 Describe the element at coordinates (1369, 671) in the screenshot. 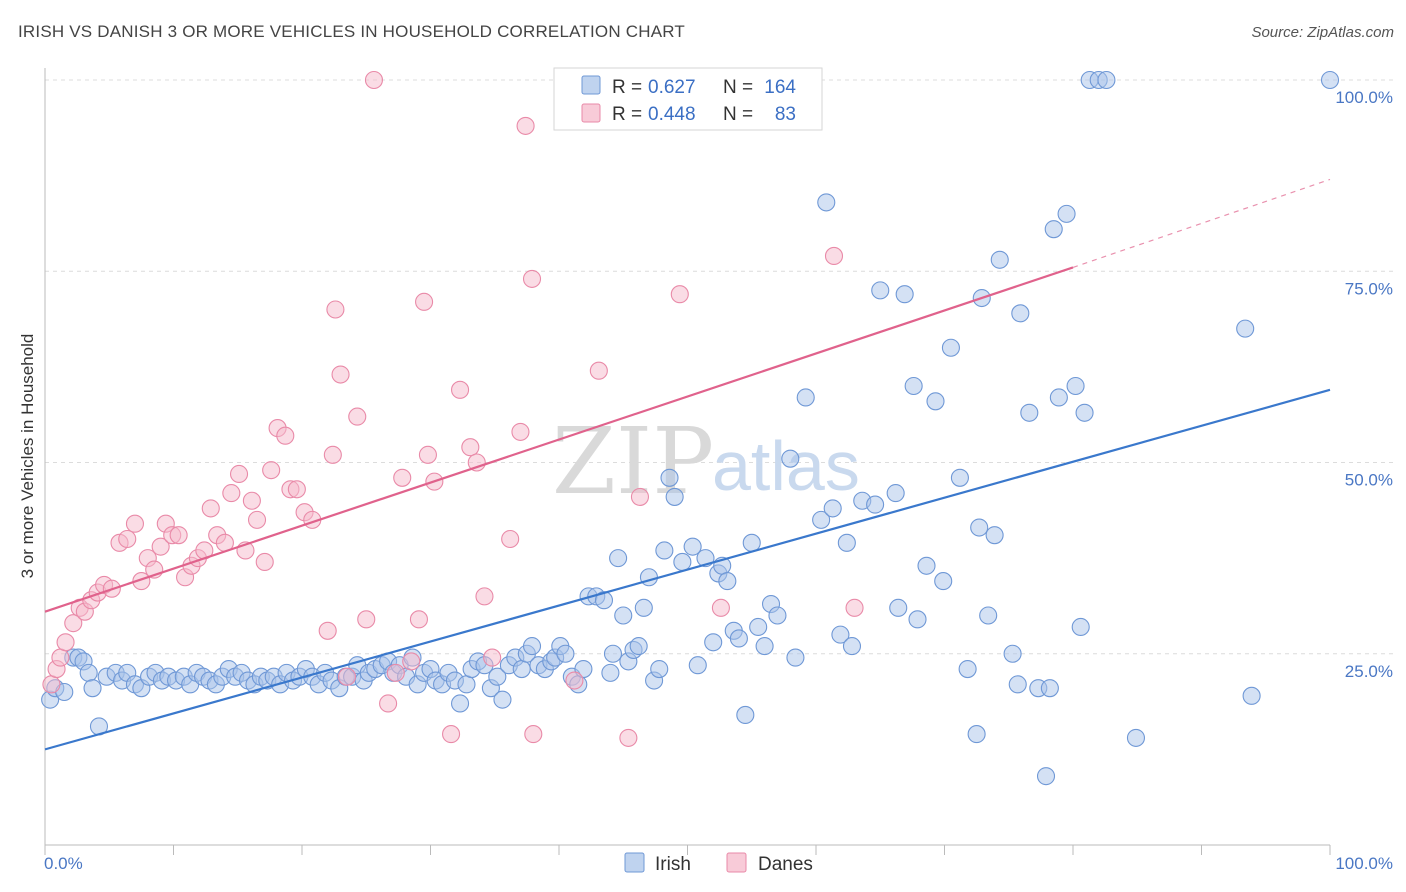

I see `y-tick-label-0: 25.0%` at that location.